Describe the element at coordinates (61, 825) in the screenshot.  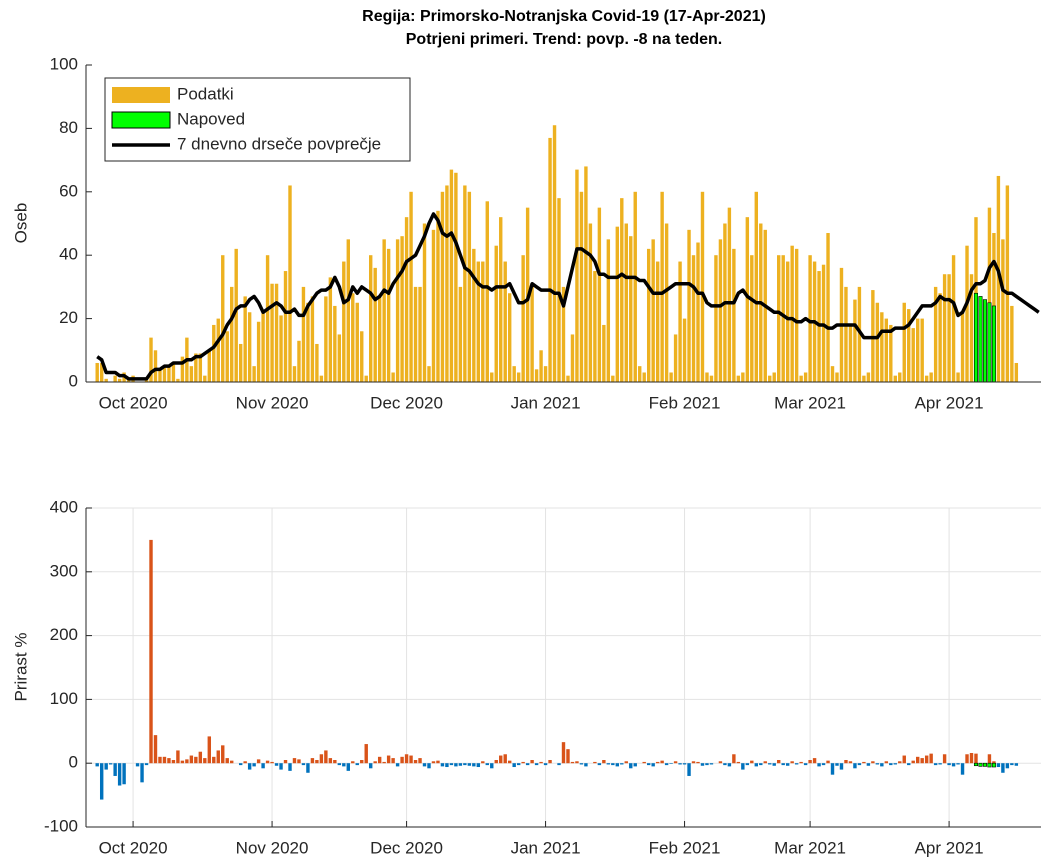
I see `y-tick-label: -100` at that location.